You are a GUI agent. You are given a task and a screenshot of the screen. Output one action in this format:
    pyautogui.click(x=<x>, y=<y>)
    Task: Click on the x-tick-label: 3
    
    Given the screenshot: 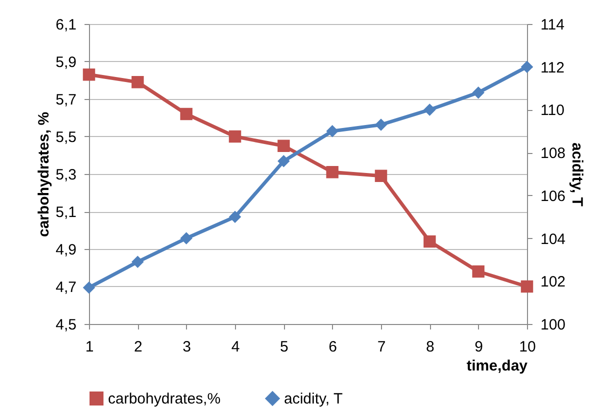 What is the action you would take?
    pyautogui.click(x=187, y=347)
    